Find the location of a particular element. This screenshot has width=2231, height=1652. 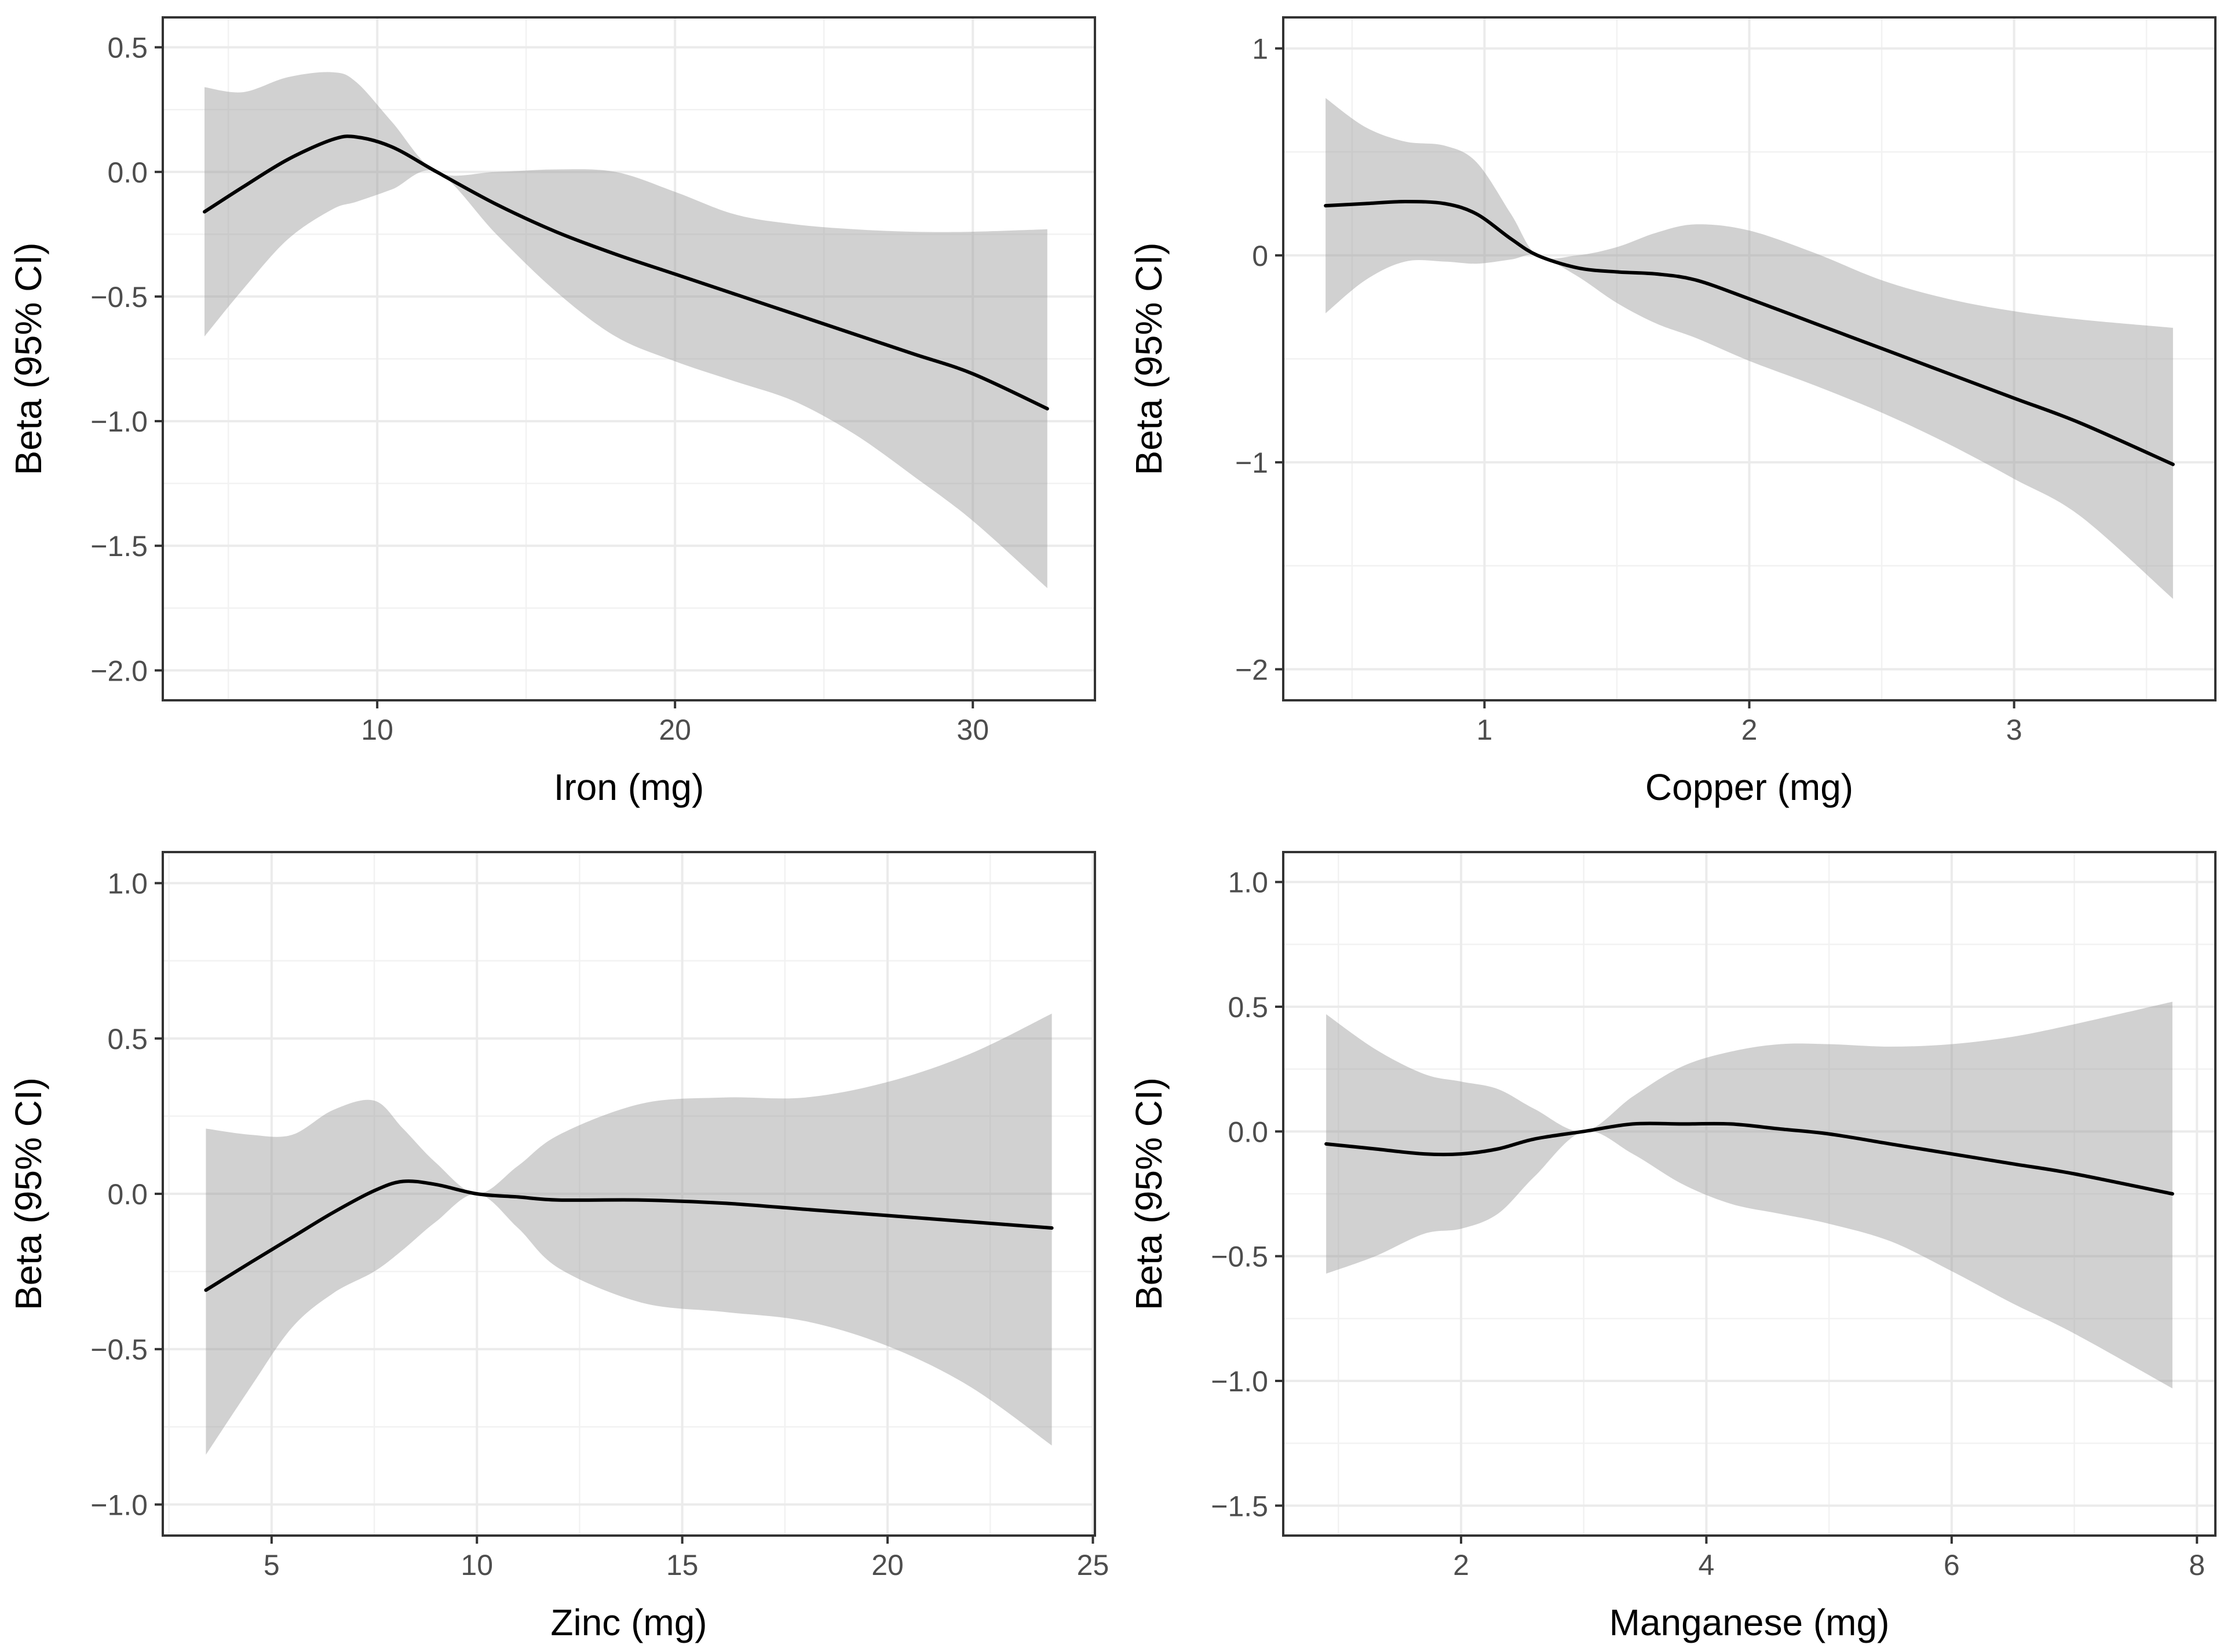

y-tick-label: −2.0 is located at coordinates (119, 671).